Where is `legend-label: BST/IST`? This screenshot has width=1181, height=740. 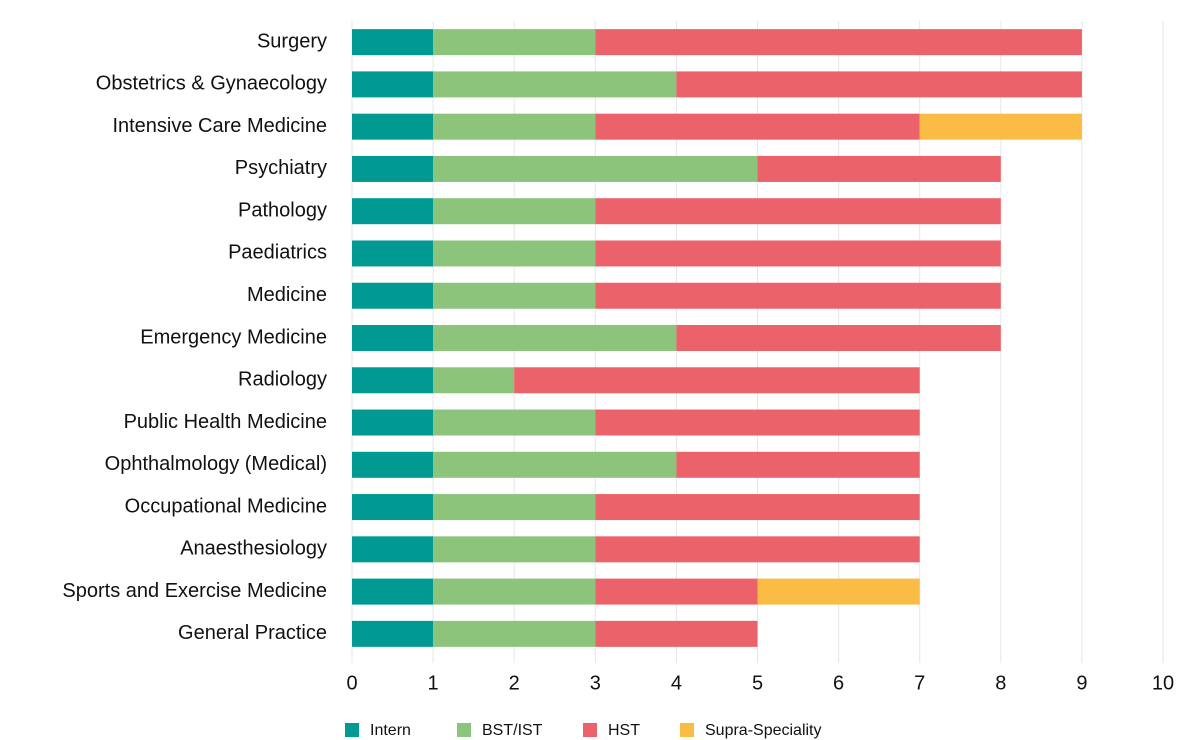 legend-label: BST/IST is located at coordinates (512, 730).